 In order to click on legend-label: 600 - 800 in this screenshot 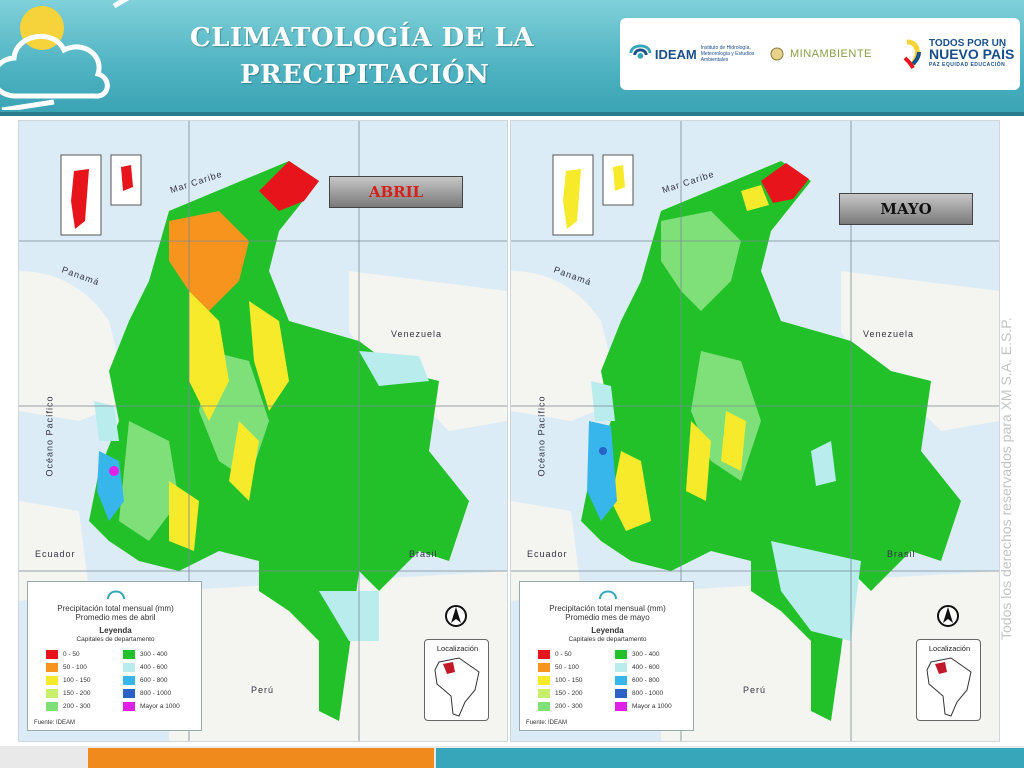, I will do `click(646, 680)`.